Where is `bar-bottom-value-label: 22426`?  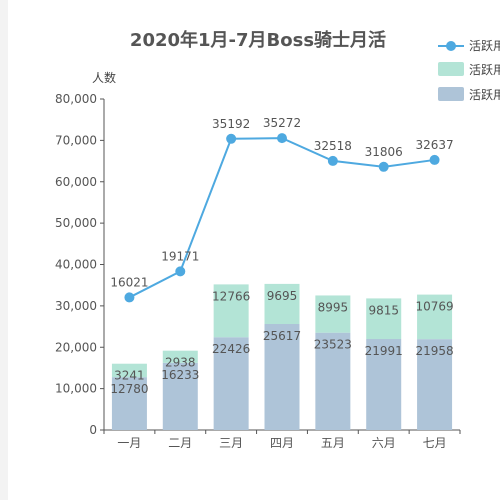
bar-bottom-value-label: 22426 is located at coordinates (231, 349).